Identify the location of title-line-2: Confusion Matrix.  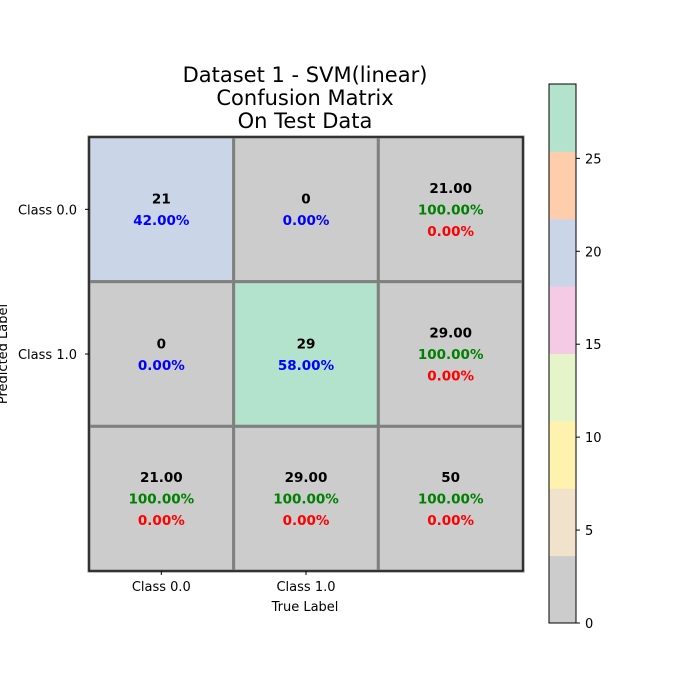
(304, 98).